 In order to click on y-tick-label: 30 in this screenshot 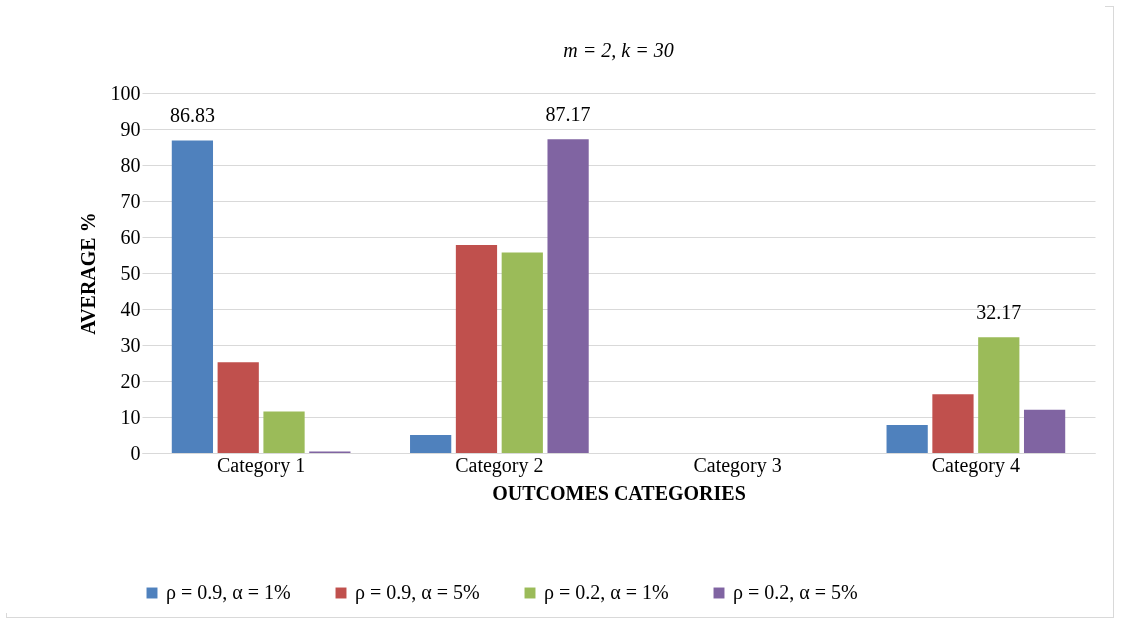, I will do `click(130, 344)`.